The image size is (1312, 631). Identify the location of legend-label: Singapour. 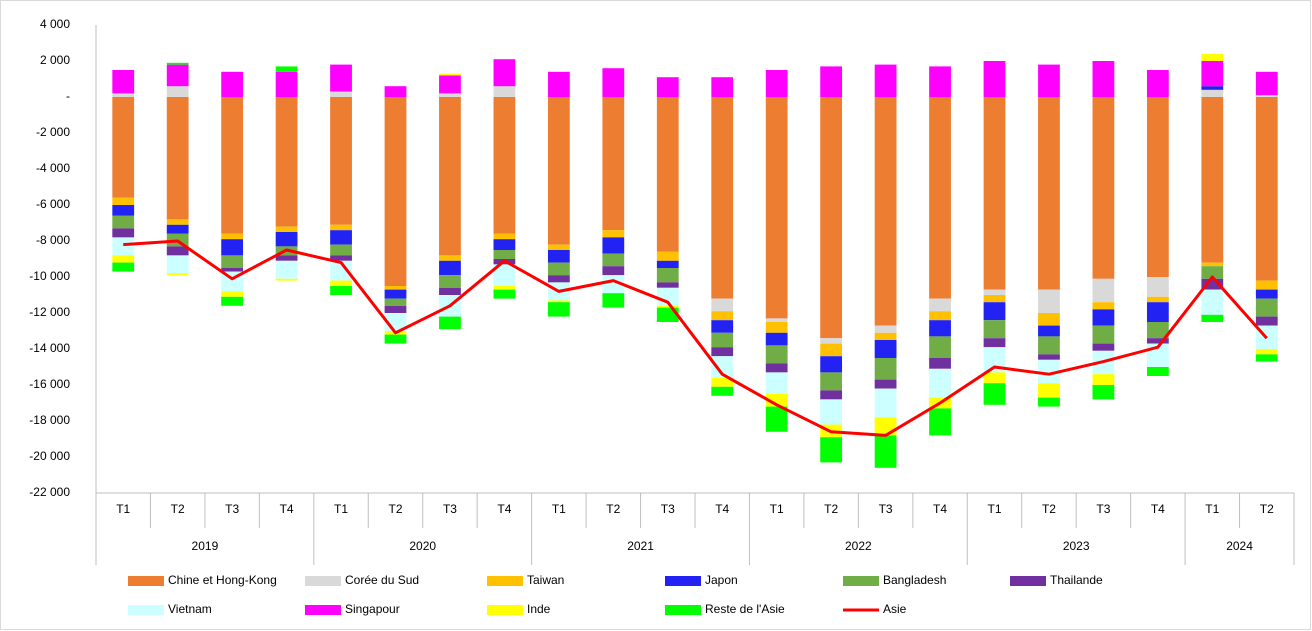
(372, 609).